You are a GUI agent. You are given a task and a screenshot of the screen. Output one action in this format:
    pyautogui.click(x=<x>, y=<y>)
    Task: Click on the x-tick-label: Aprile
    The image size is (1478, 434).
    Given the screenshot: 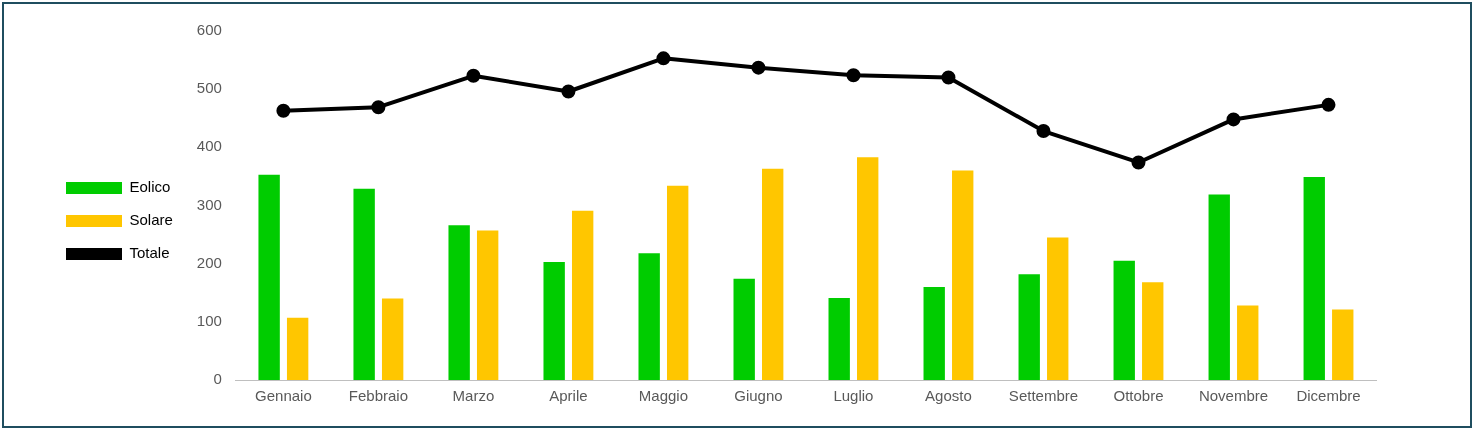 What is the action you would take?
    pyautogui.click(x=568, y=396)
    